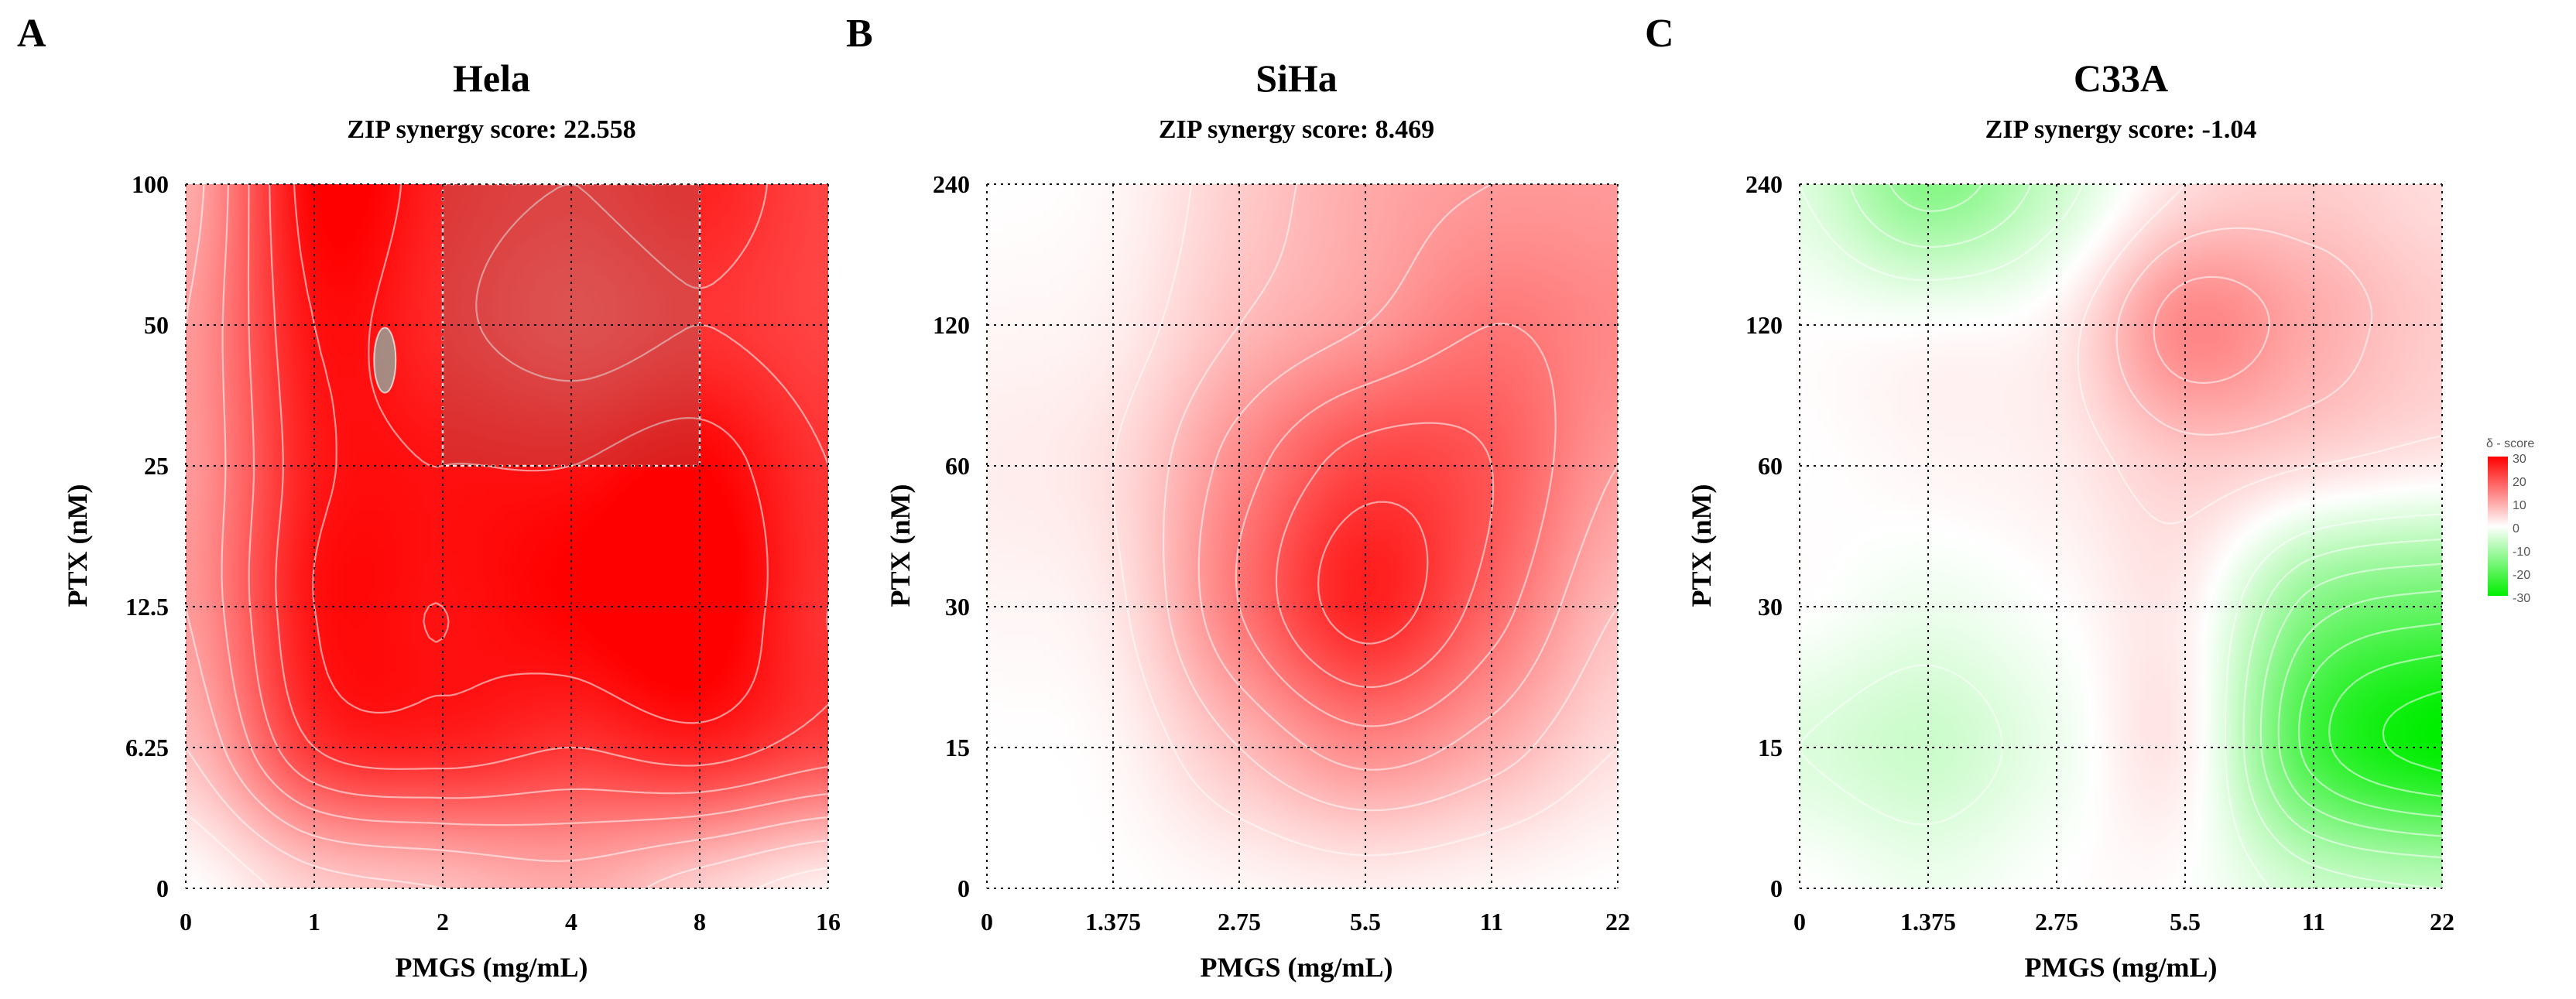  I want to click on legend-tick: -10, so click(2521, 552).